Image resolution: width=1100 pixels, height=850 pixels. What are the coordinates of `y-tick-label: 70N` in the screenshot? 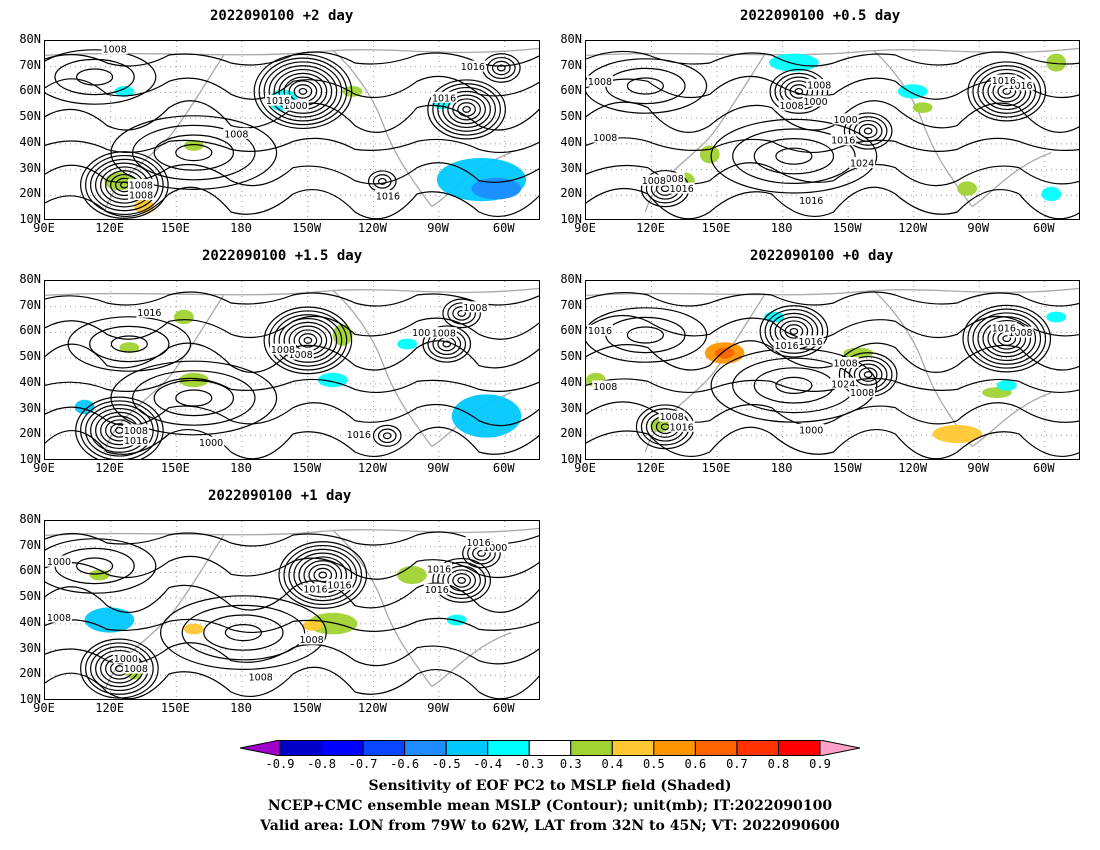 It's located at (30, 64).